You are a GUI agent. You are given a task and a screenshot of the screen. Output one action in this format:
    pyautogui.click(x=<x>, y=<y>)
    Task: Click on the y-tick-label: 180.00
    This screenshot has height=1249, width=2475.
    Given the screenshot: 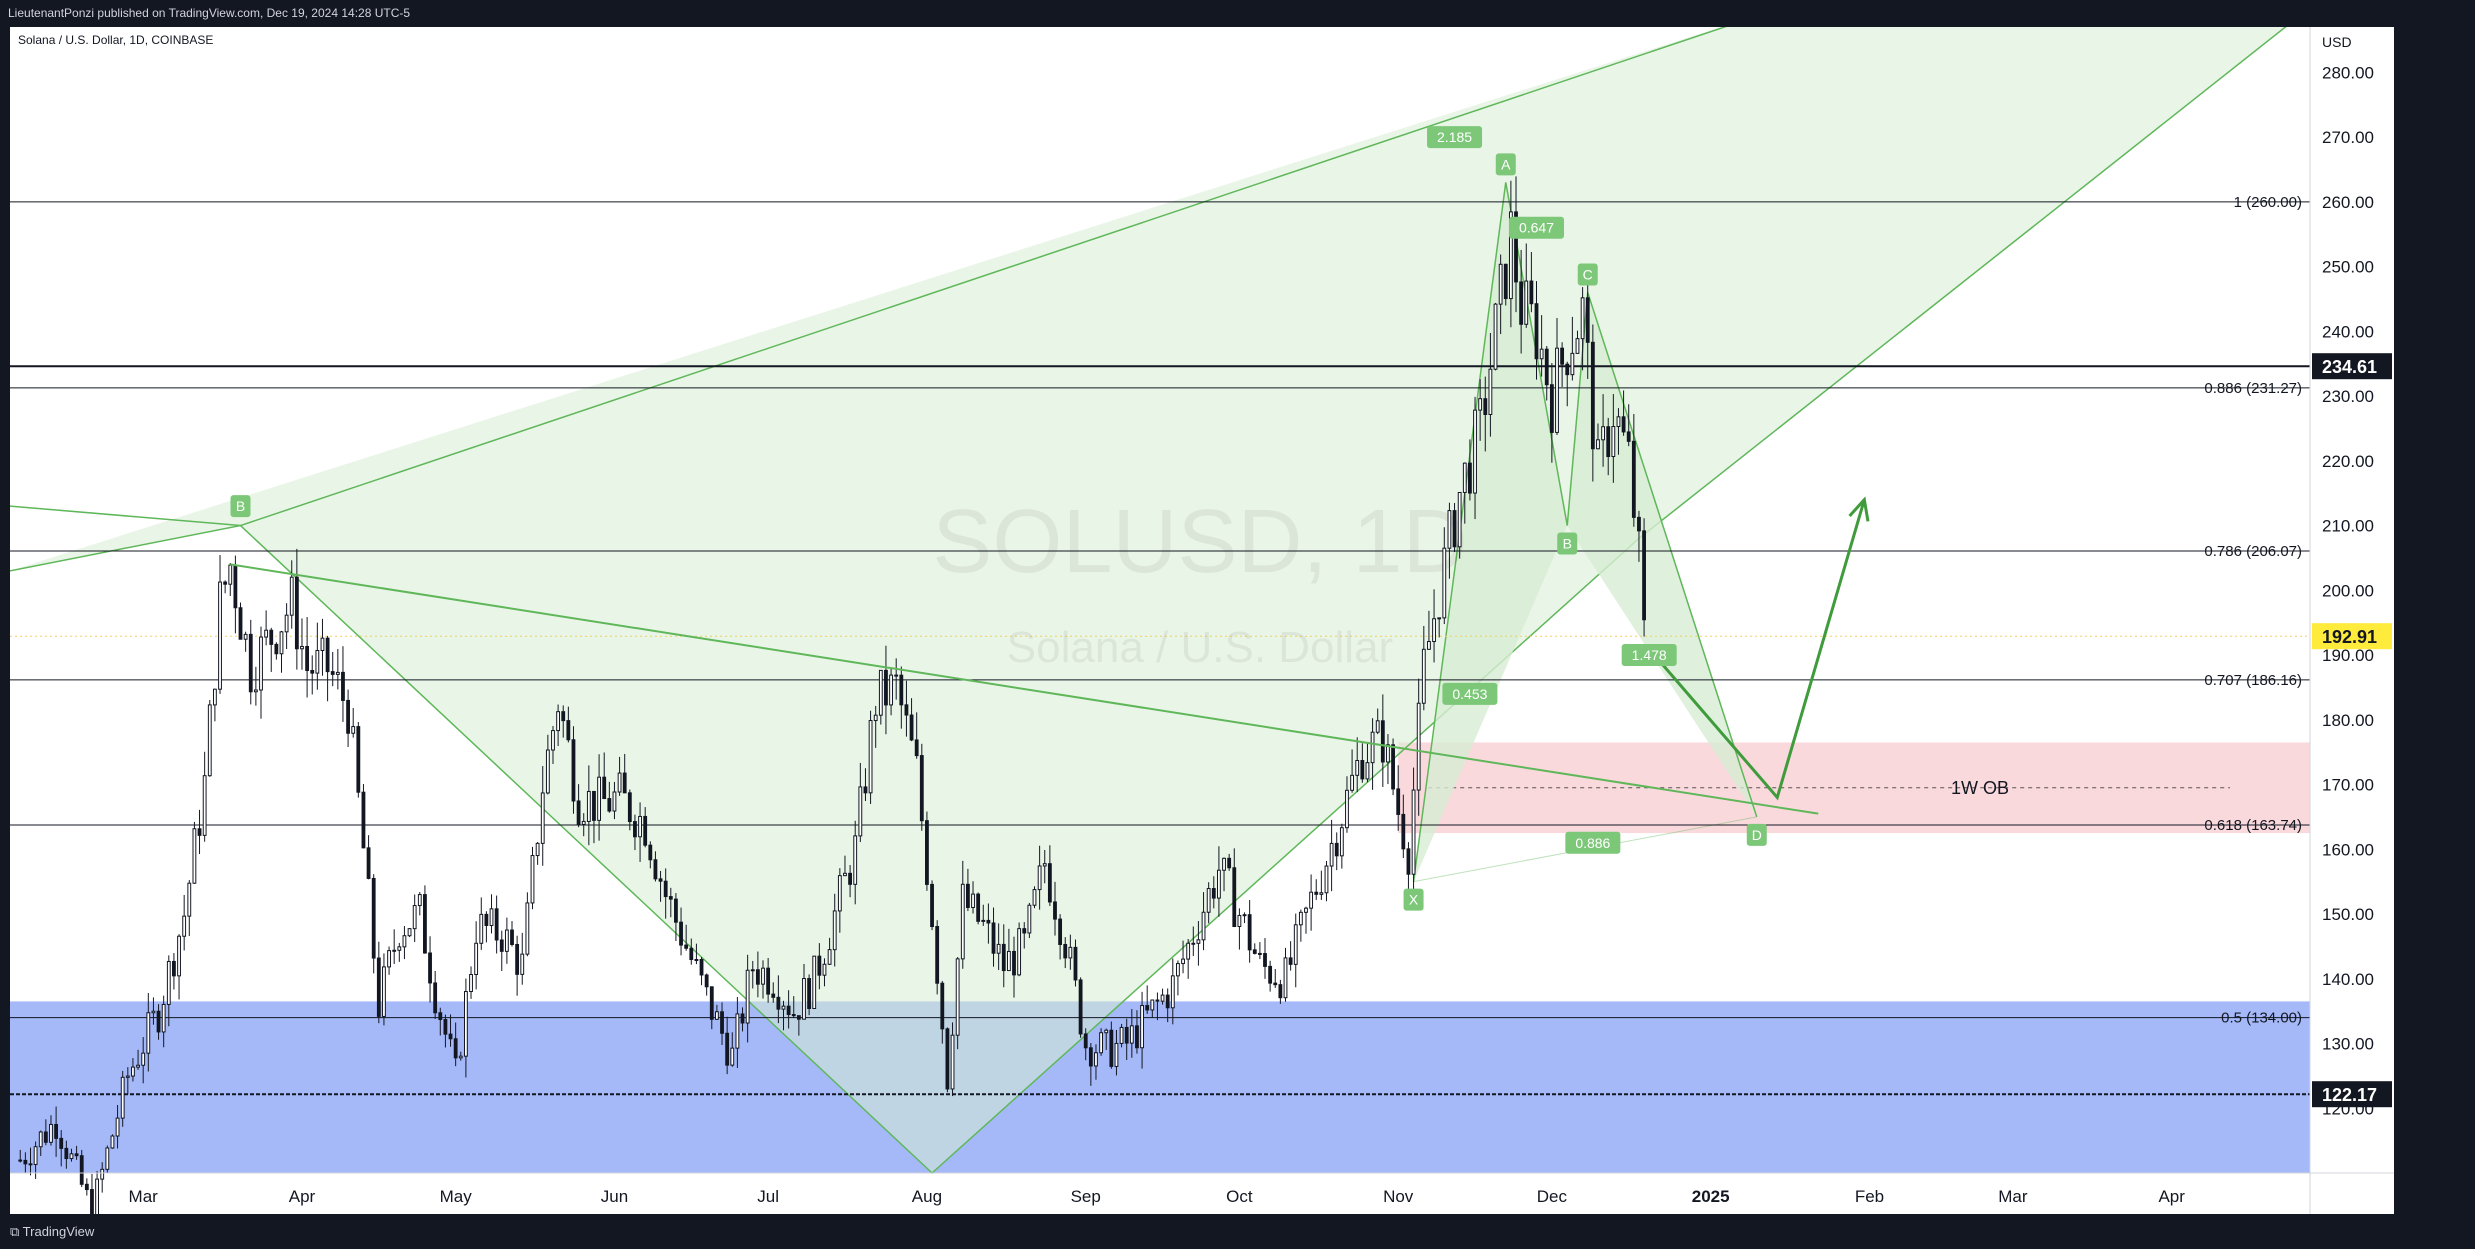 What is the action you would take?
    pyautogui.click(x=2348, y=720)
    